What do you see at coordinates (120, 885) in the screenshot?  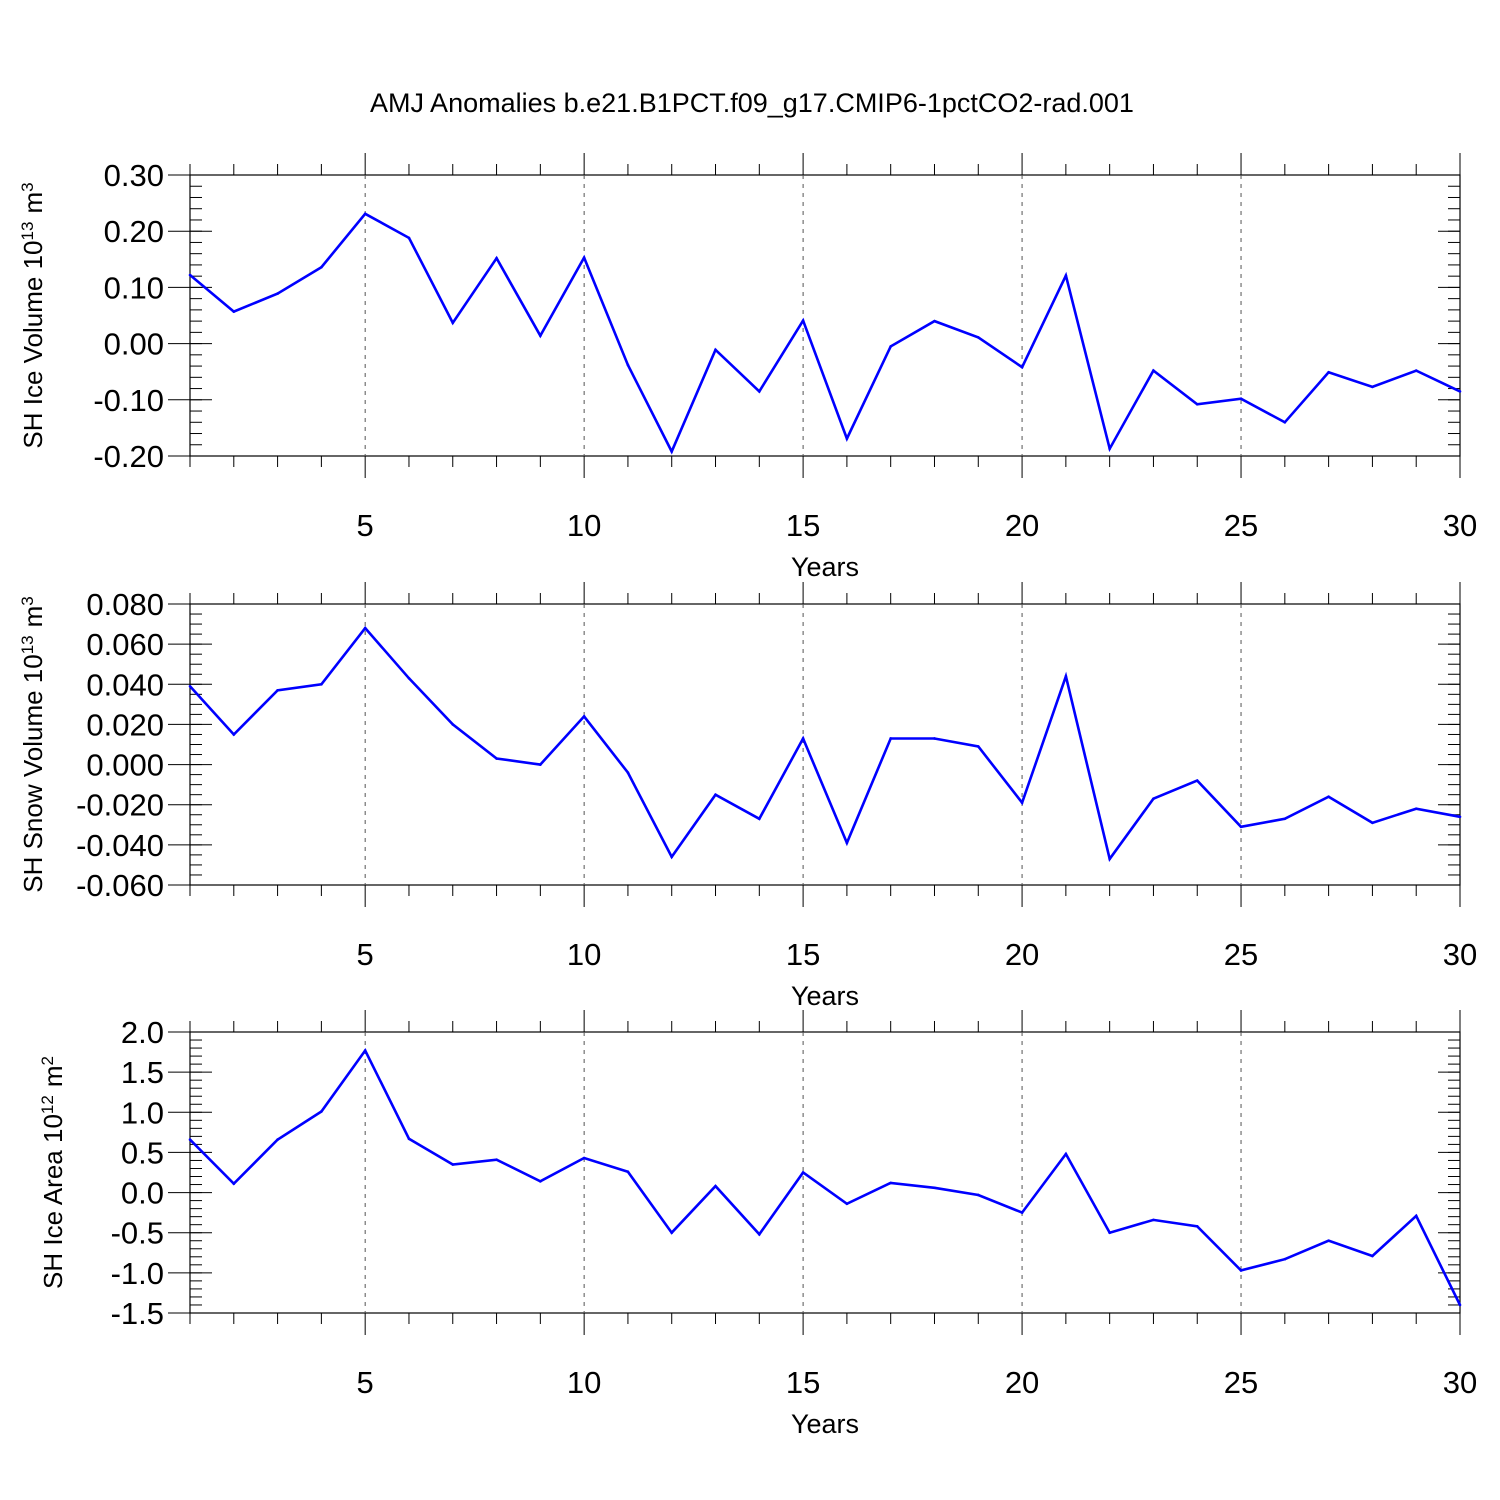 I see `y-tick-label: -0.060` at bounding box center [120, 885].